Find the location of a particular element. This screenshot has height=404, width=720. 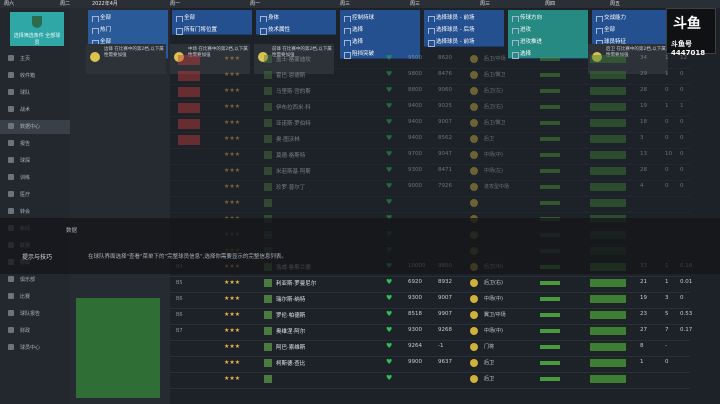

sidebar-item: 球队报告 is located at coordinates (35, 314).